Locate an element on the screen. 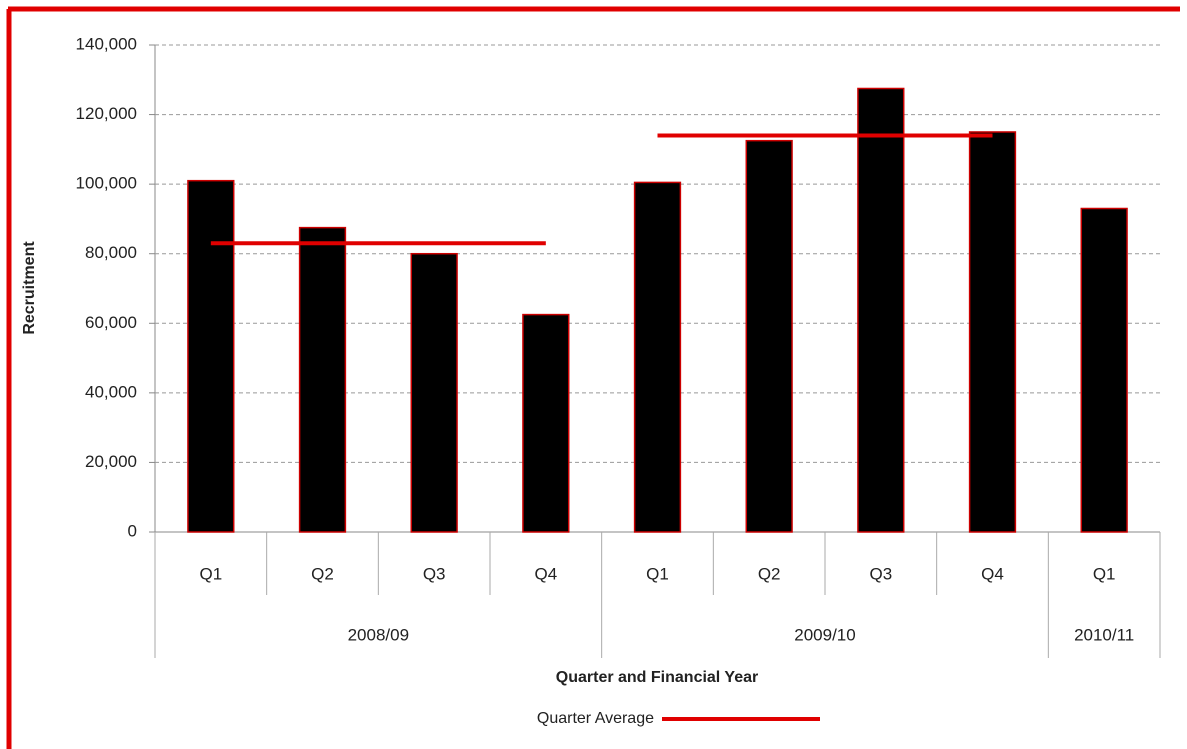 The height and width of the screenshot is (749, 1187). y-tick-label: 40,000 is located at coordinates (111, 391).